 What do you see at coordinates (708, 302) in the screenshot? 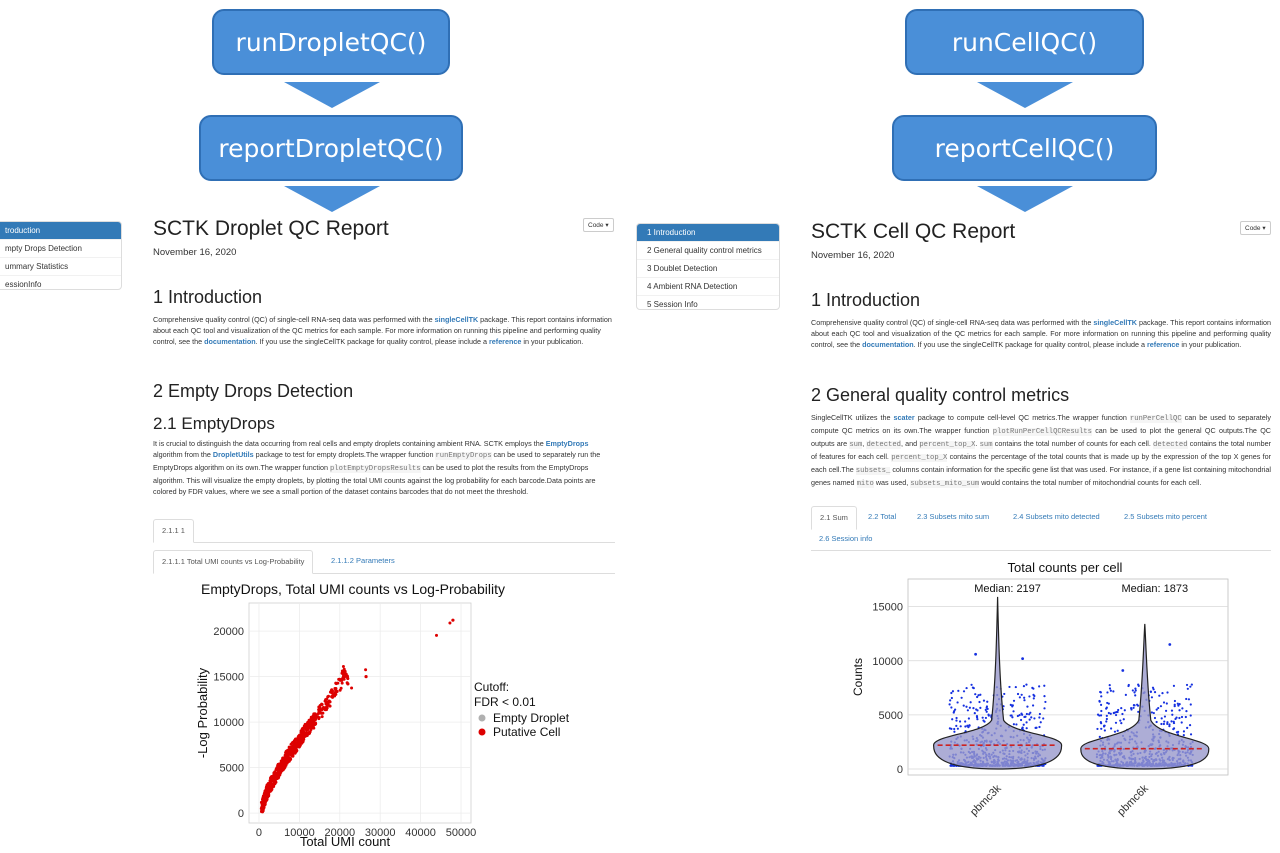
I see `toc-item-session-info: 5 Session Info` at bounding box center [708, 302].